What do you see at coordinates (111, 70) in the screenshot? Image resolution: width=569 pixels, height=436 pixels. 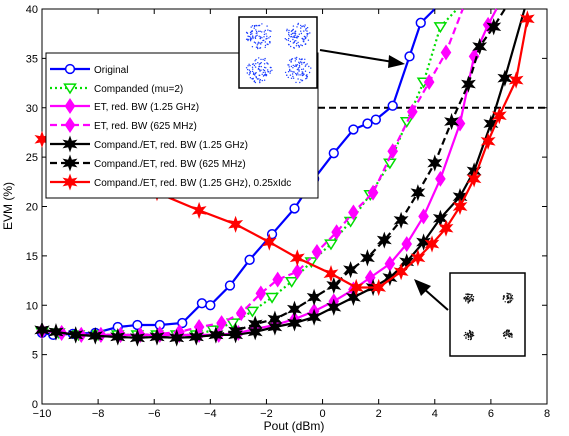 I see `legend-label-original: Original` at bounding box center [111, 70].